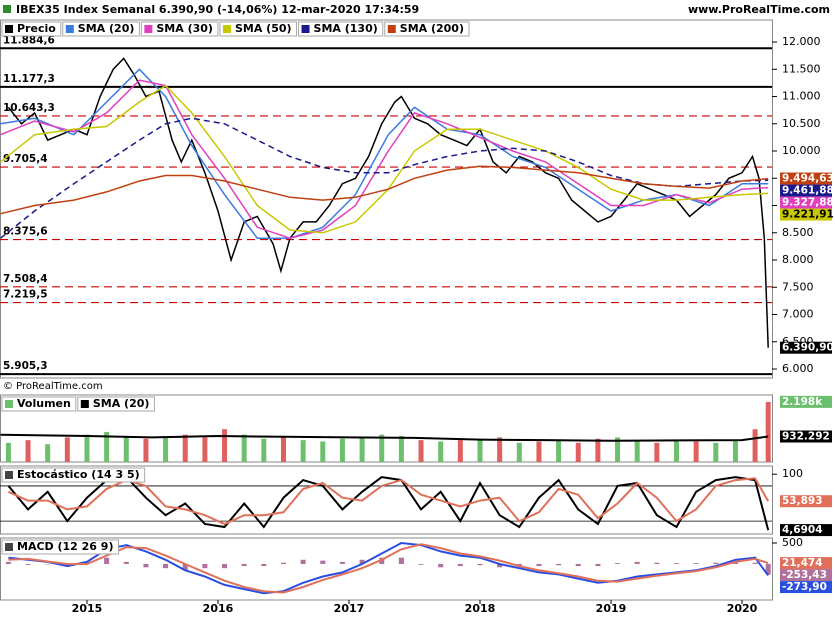  I want to click on last-value-label: 9.461,88, so click(808, 191).